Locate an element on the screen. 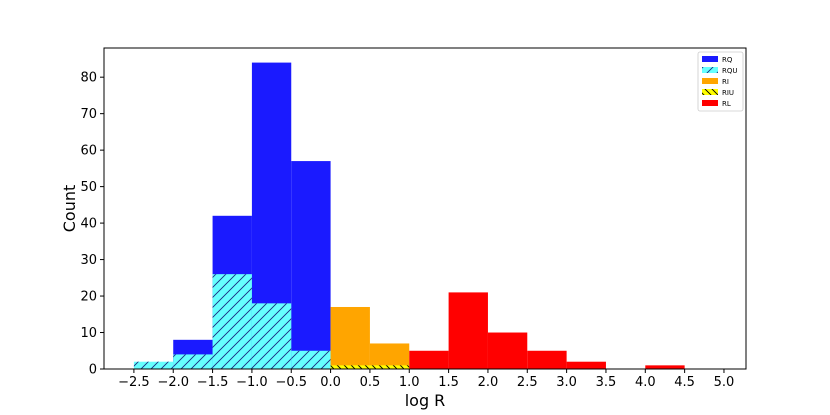 This screenshot has width=830, height=415. x-tick-label: 1.0 is located at coordinates (409, 382).